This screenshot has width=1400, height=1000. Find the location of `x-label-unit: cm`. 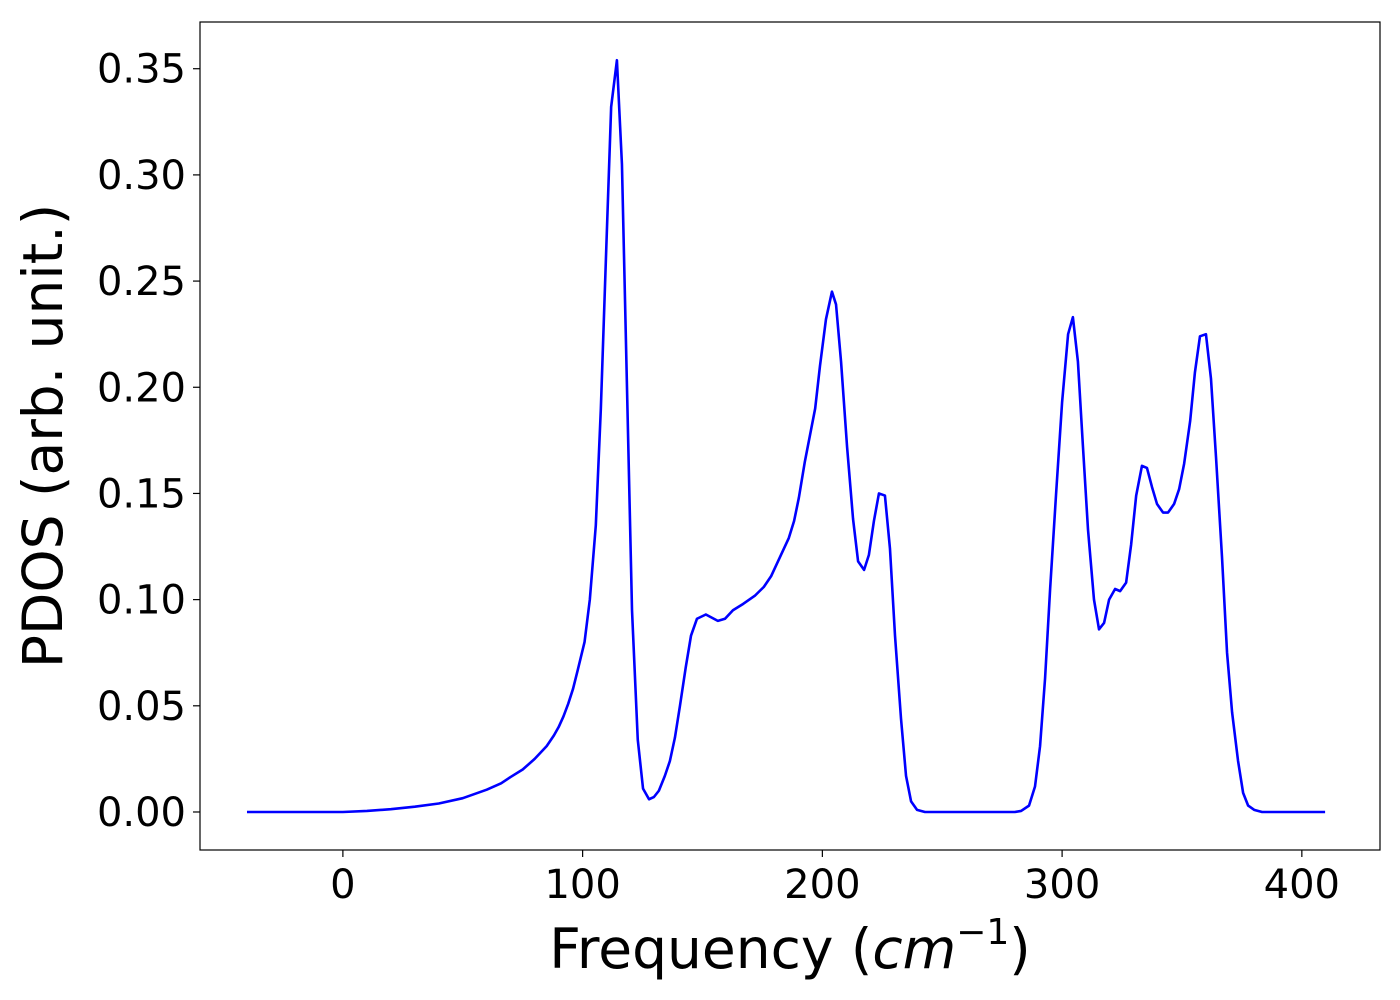

x-label-unit: cm is located at coordinates (914, 949).